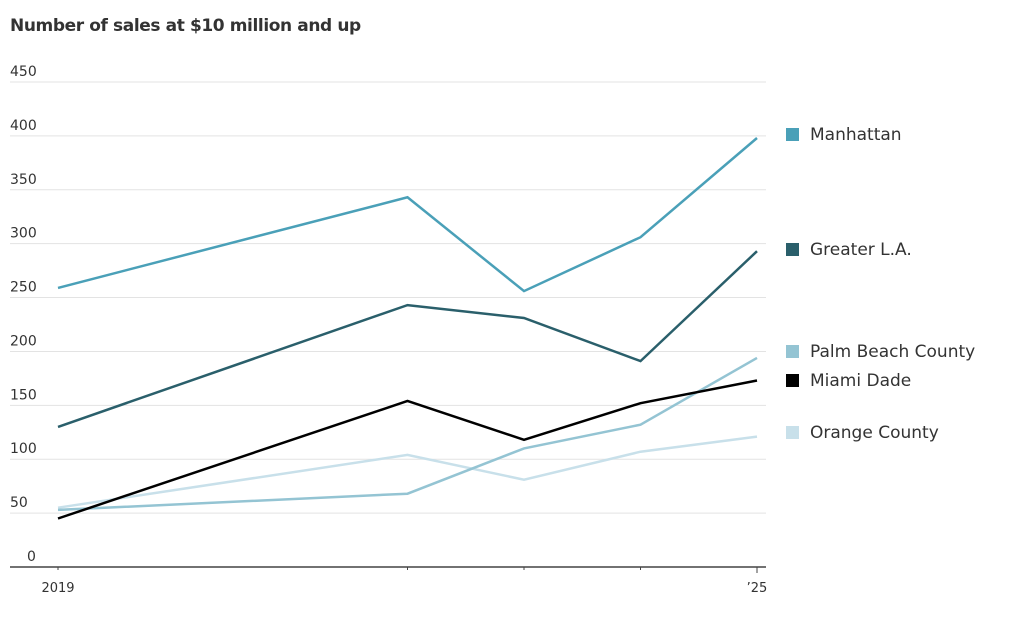  I want to click on y-tick-label: 450, so click(23, 72).